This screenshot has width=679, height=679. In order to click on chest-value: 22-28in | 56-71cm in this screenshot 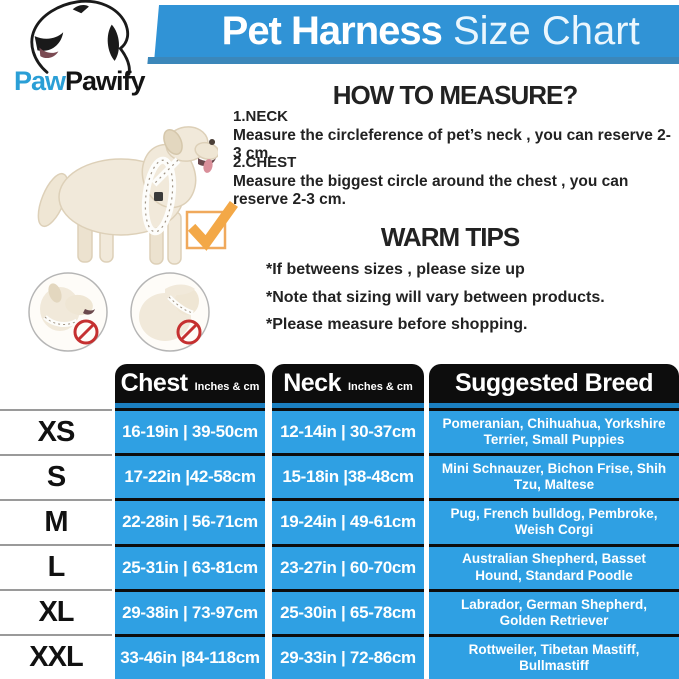, I will do `click(190, 522)`.